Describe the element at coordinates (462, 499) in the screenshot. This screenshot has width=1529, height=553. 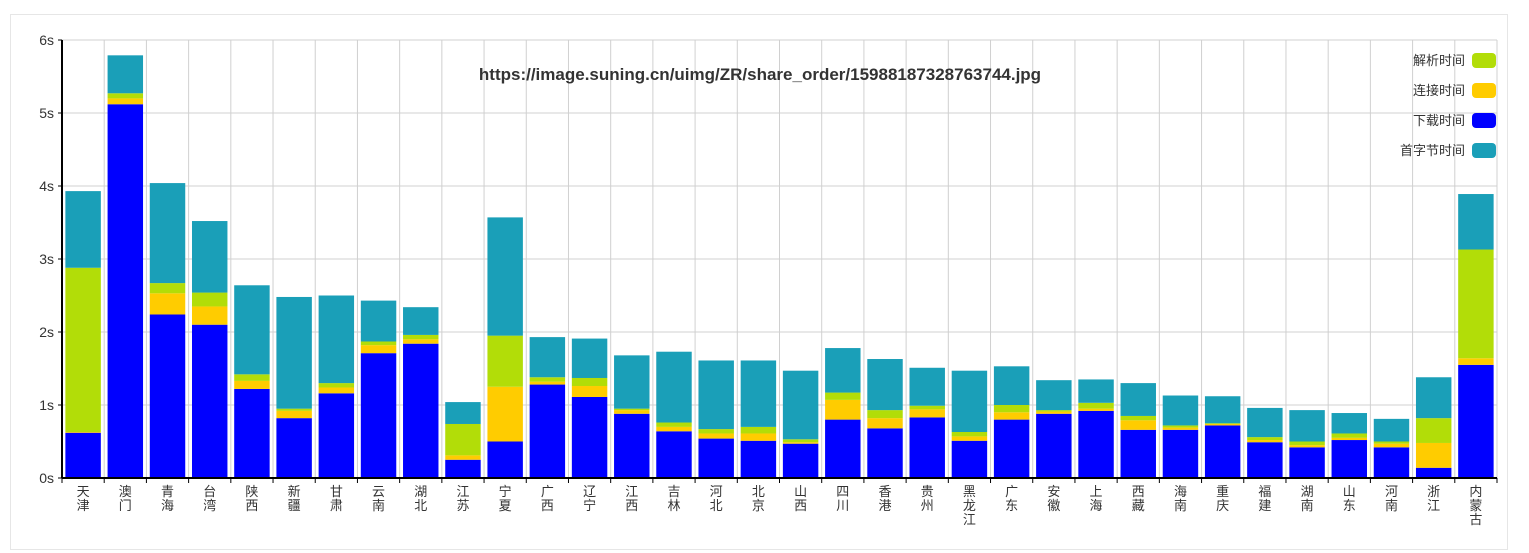
I see `x-tick-label: 江苏` at that location.